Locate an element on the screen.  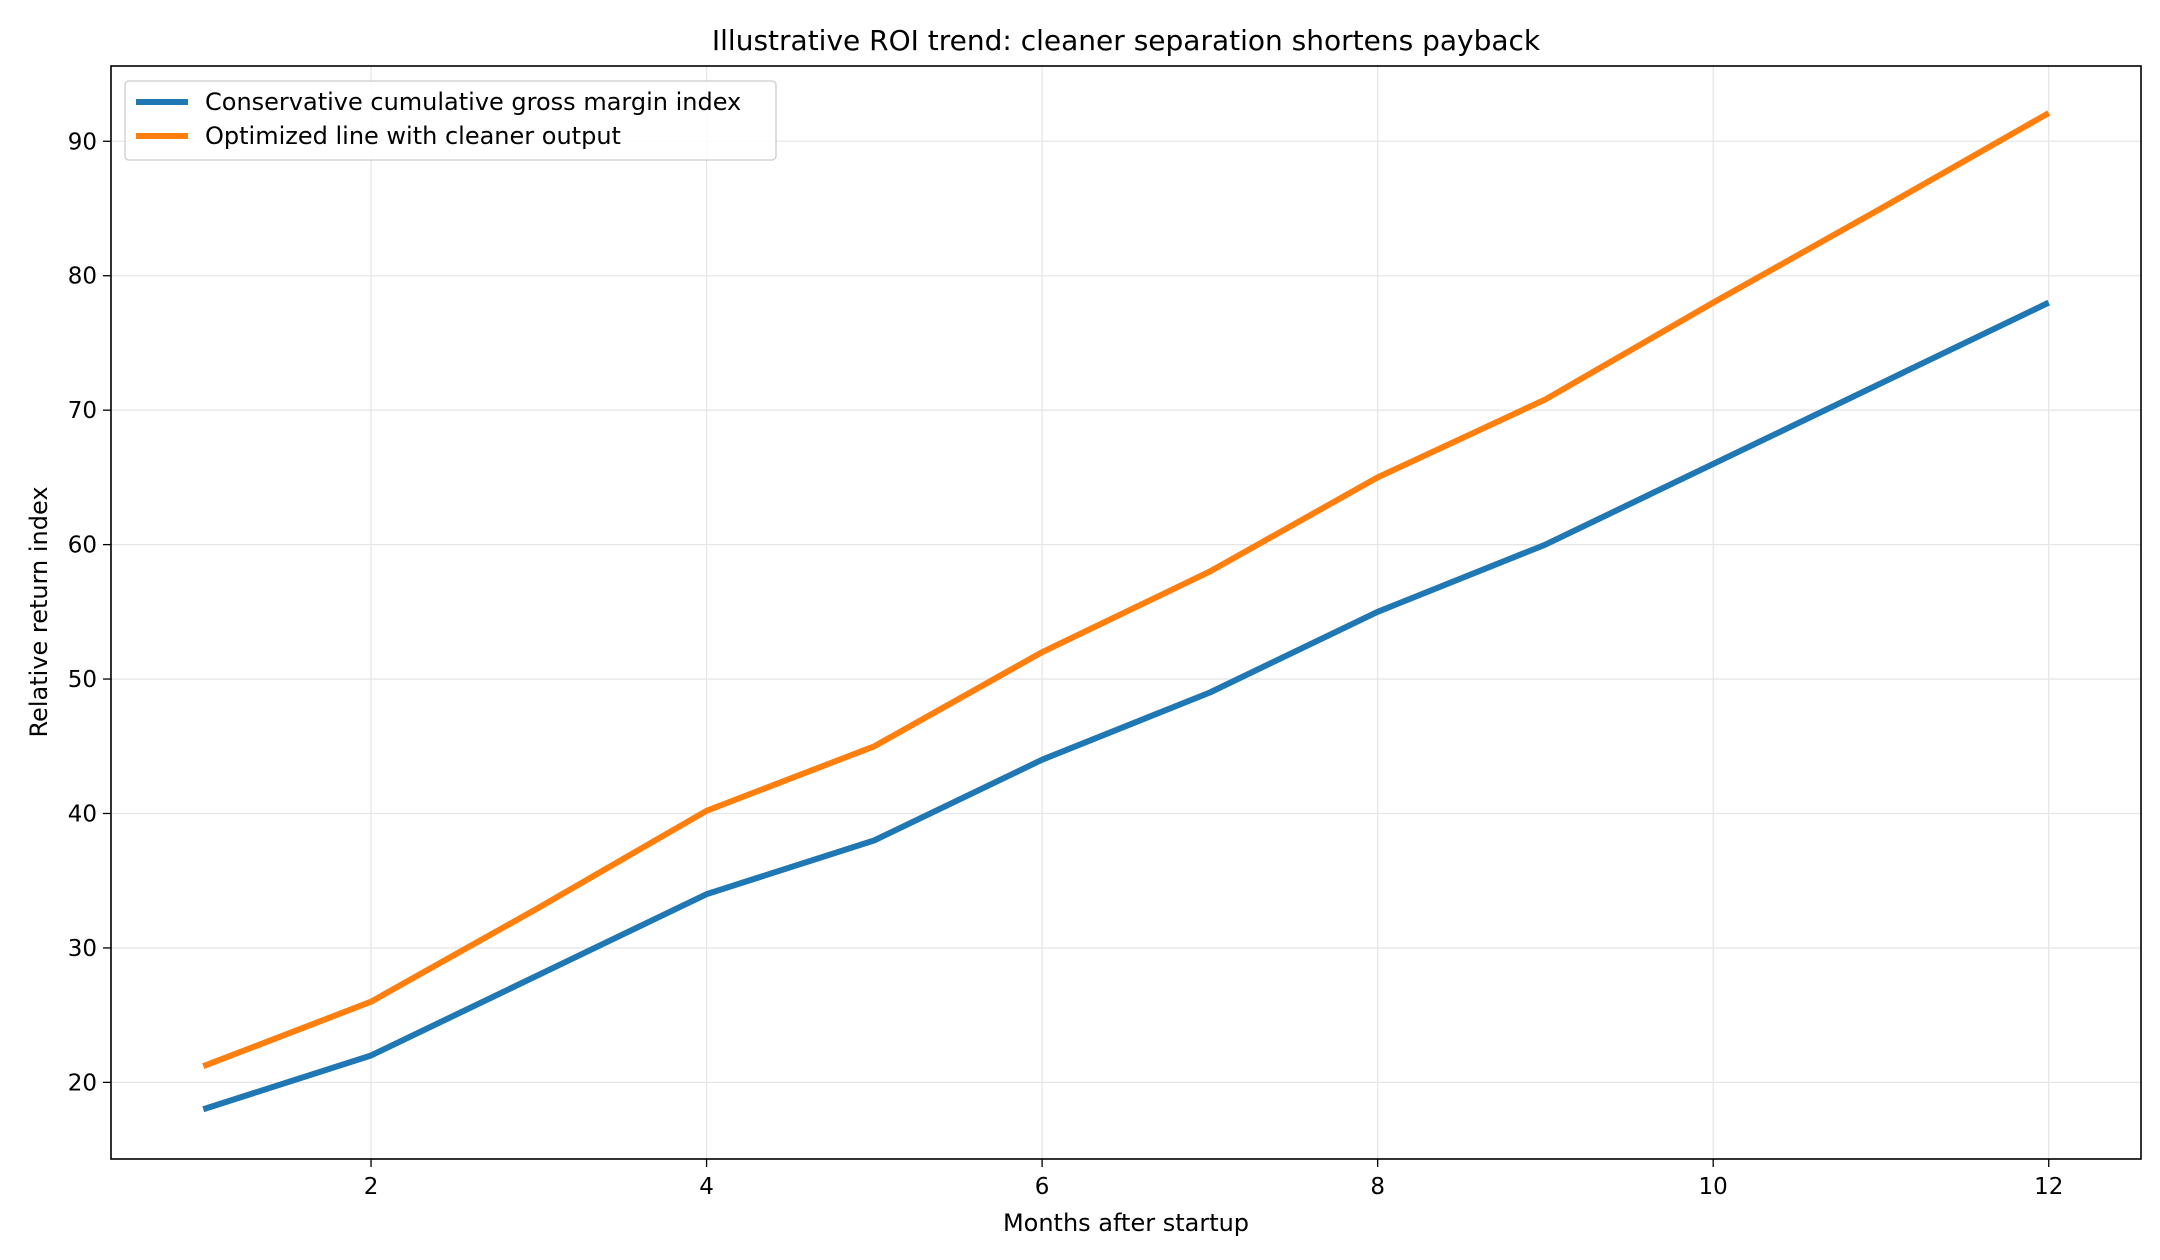
y-axis-label: Relative return index is located at coordinates (39, 611).